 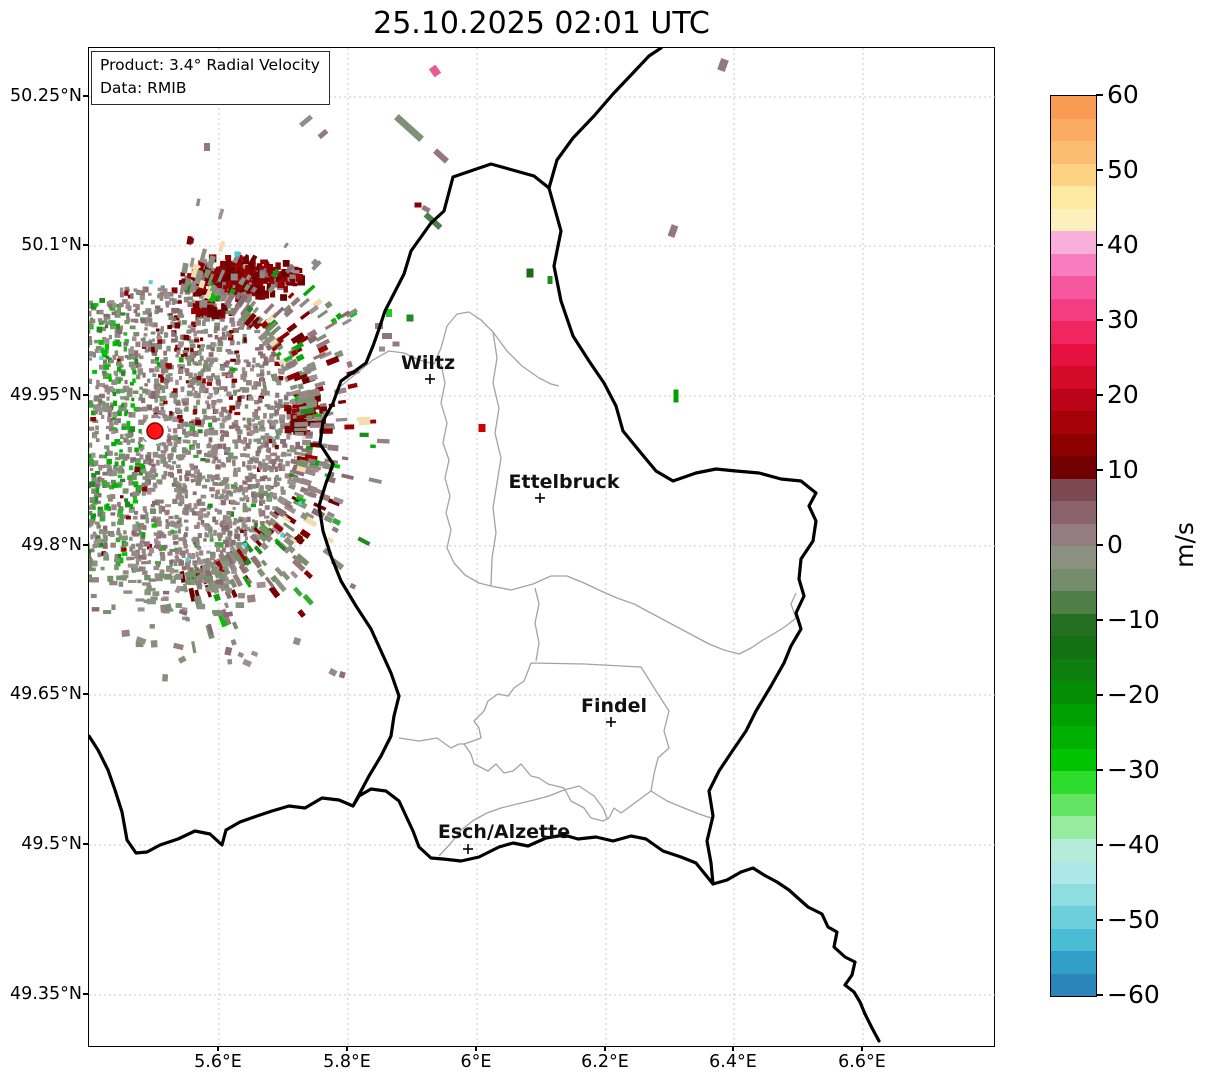 What do you see at coordinates (1099, 995) in the screenshot?
I see `colorbar-tick` at bounding box center [1099, 995].